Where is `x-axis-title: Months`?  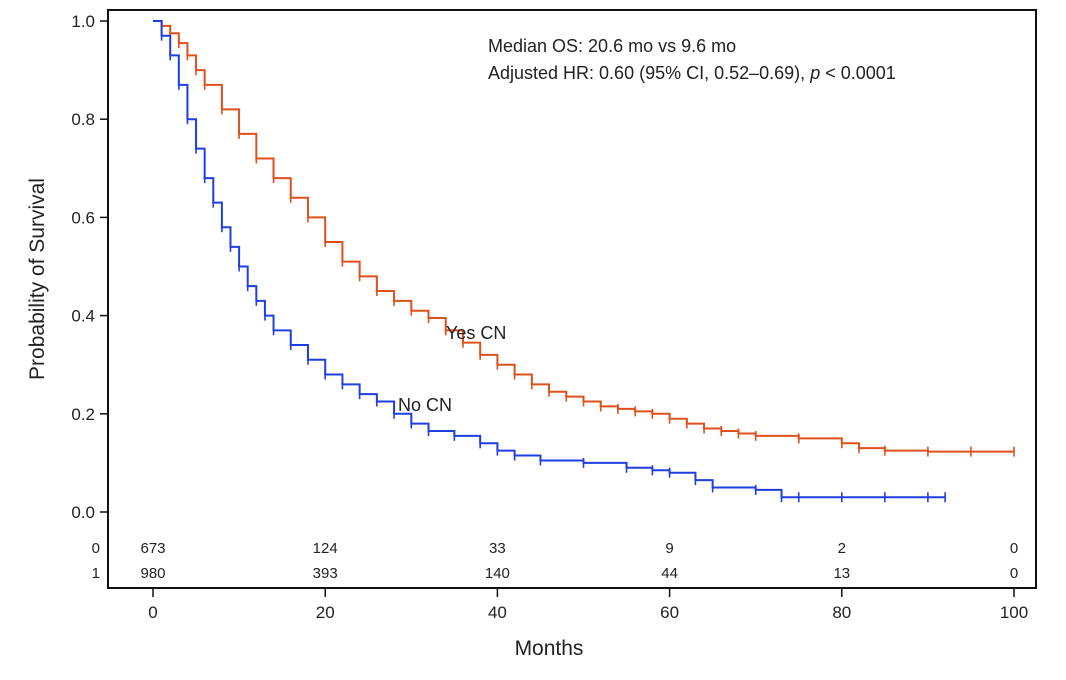
x-axis-title: Months is located at coordinates (549, 648).